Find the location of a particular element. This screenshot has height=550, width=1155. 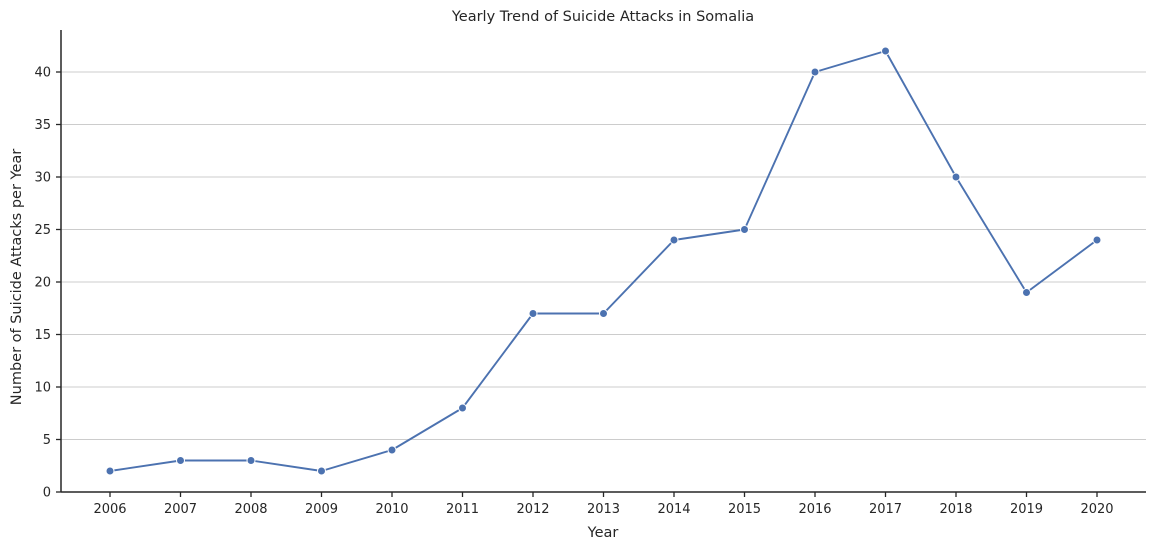

x-tick-label: 2016 is located at coordinates (814, 509).